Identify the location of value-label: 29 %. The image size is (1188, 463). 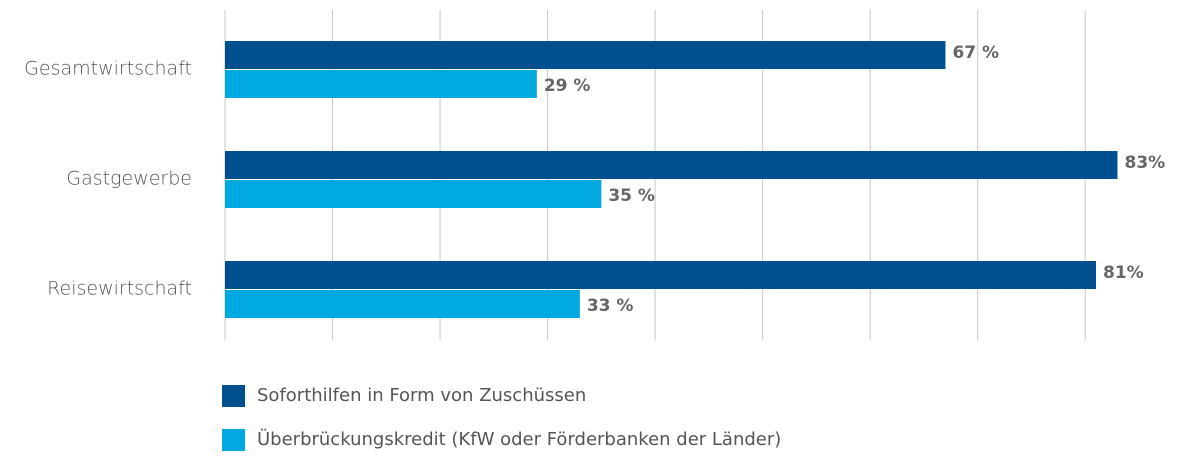
(567, 86).